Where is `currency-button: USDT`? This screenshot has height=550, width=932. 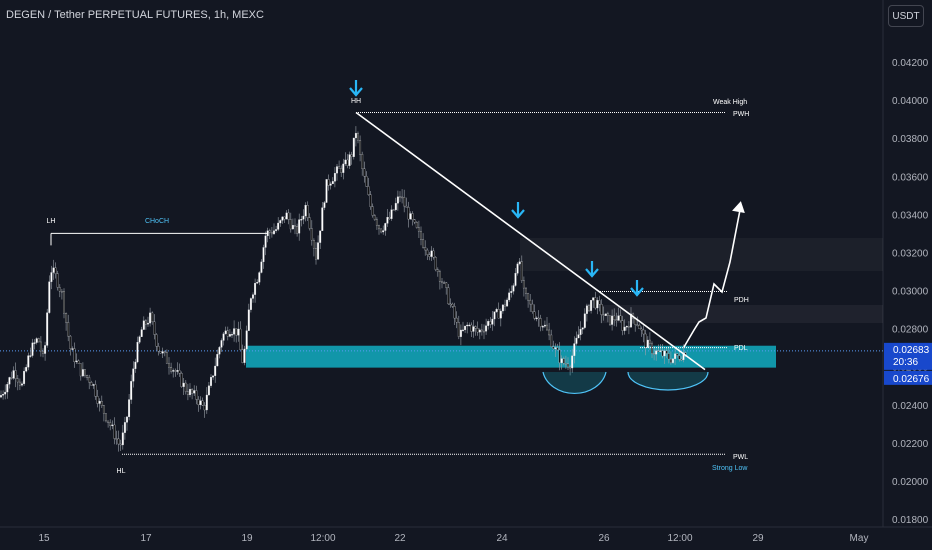 currency-button: USDT is located at coordinates (906, 16).